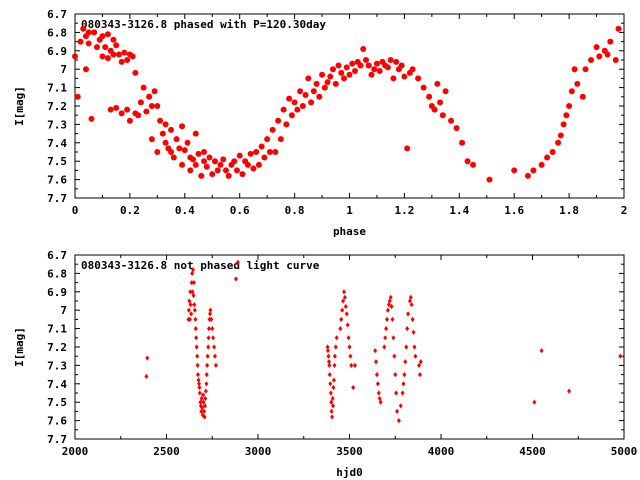  Describe the element at coordinates (19, 106) in the screenshot. I see `y-axis-label: I[mag]` at that location.